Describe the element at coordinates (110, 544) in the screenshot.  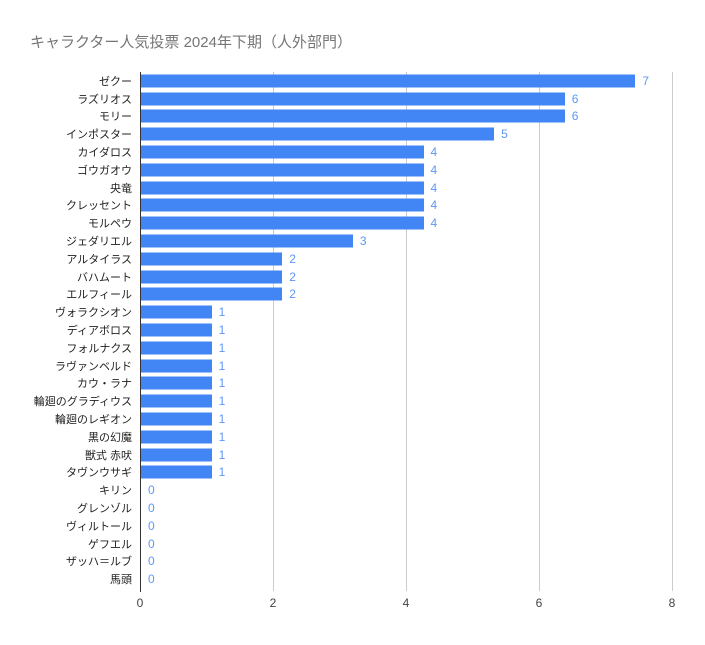
I see `category-label: ゲフエル` at that location.